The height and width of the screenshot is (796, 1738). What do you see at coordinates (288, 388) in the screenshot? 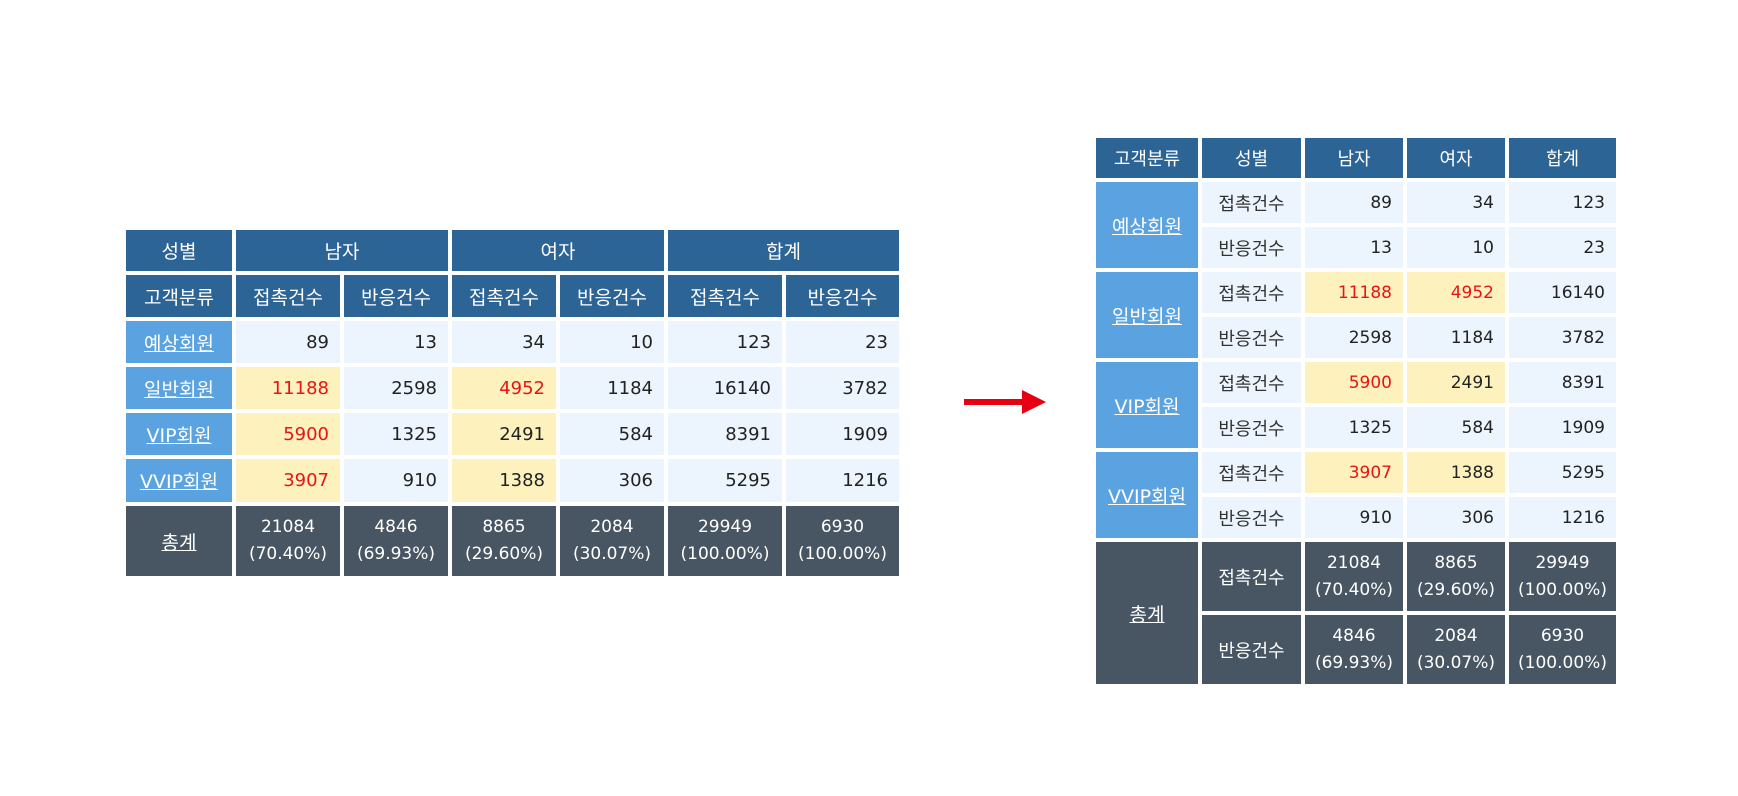
I see `highlighted-value-cell: 11188` at bounding box center [288, 388].